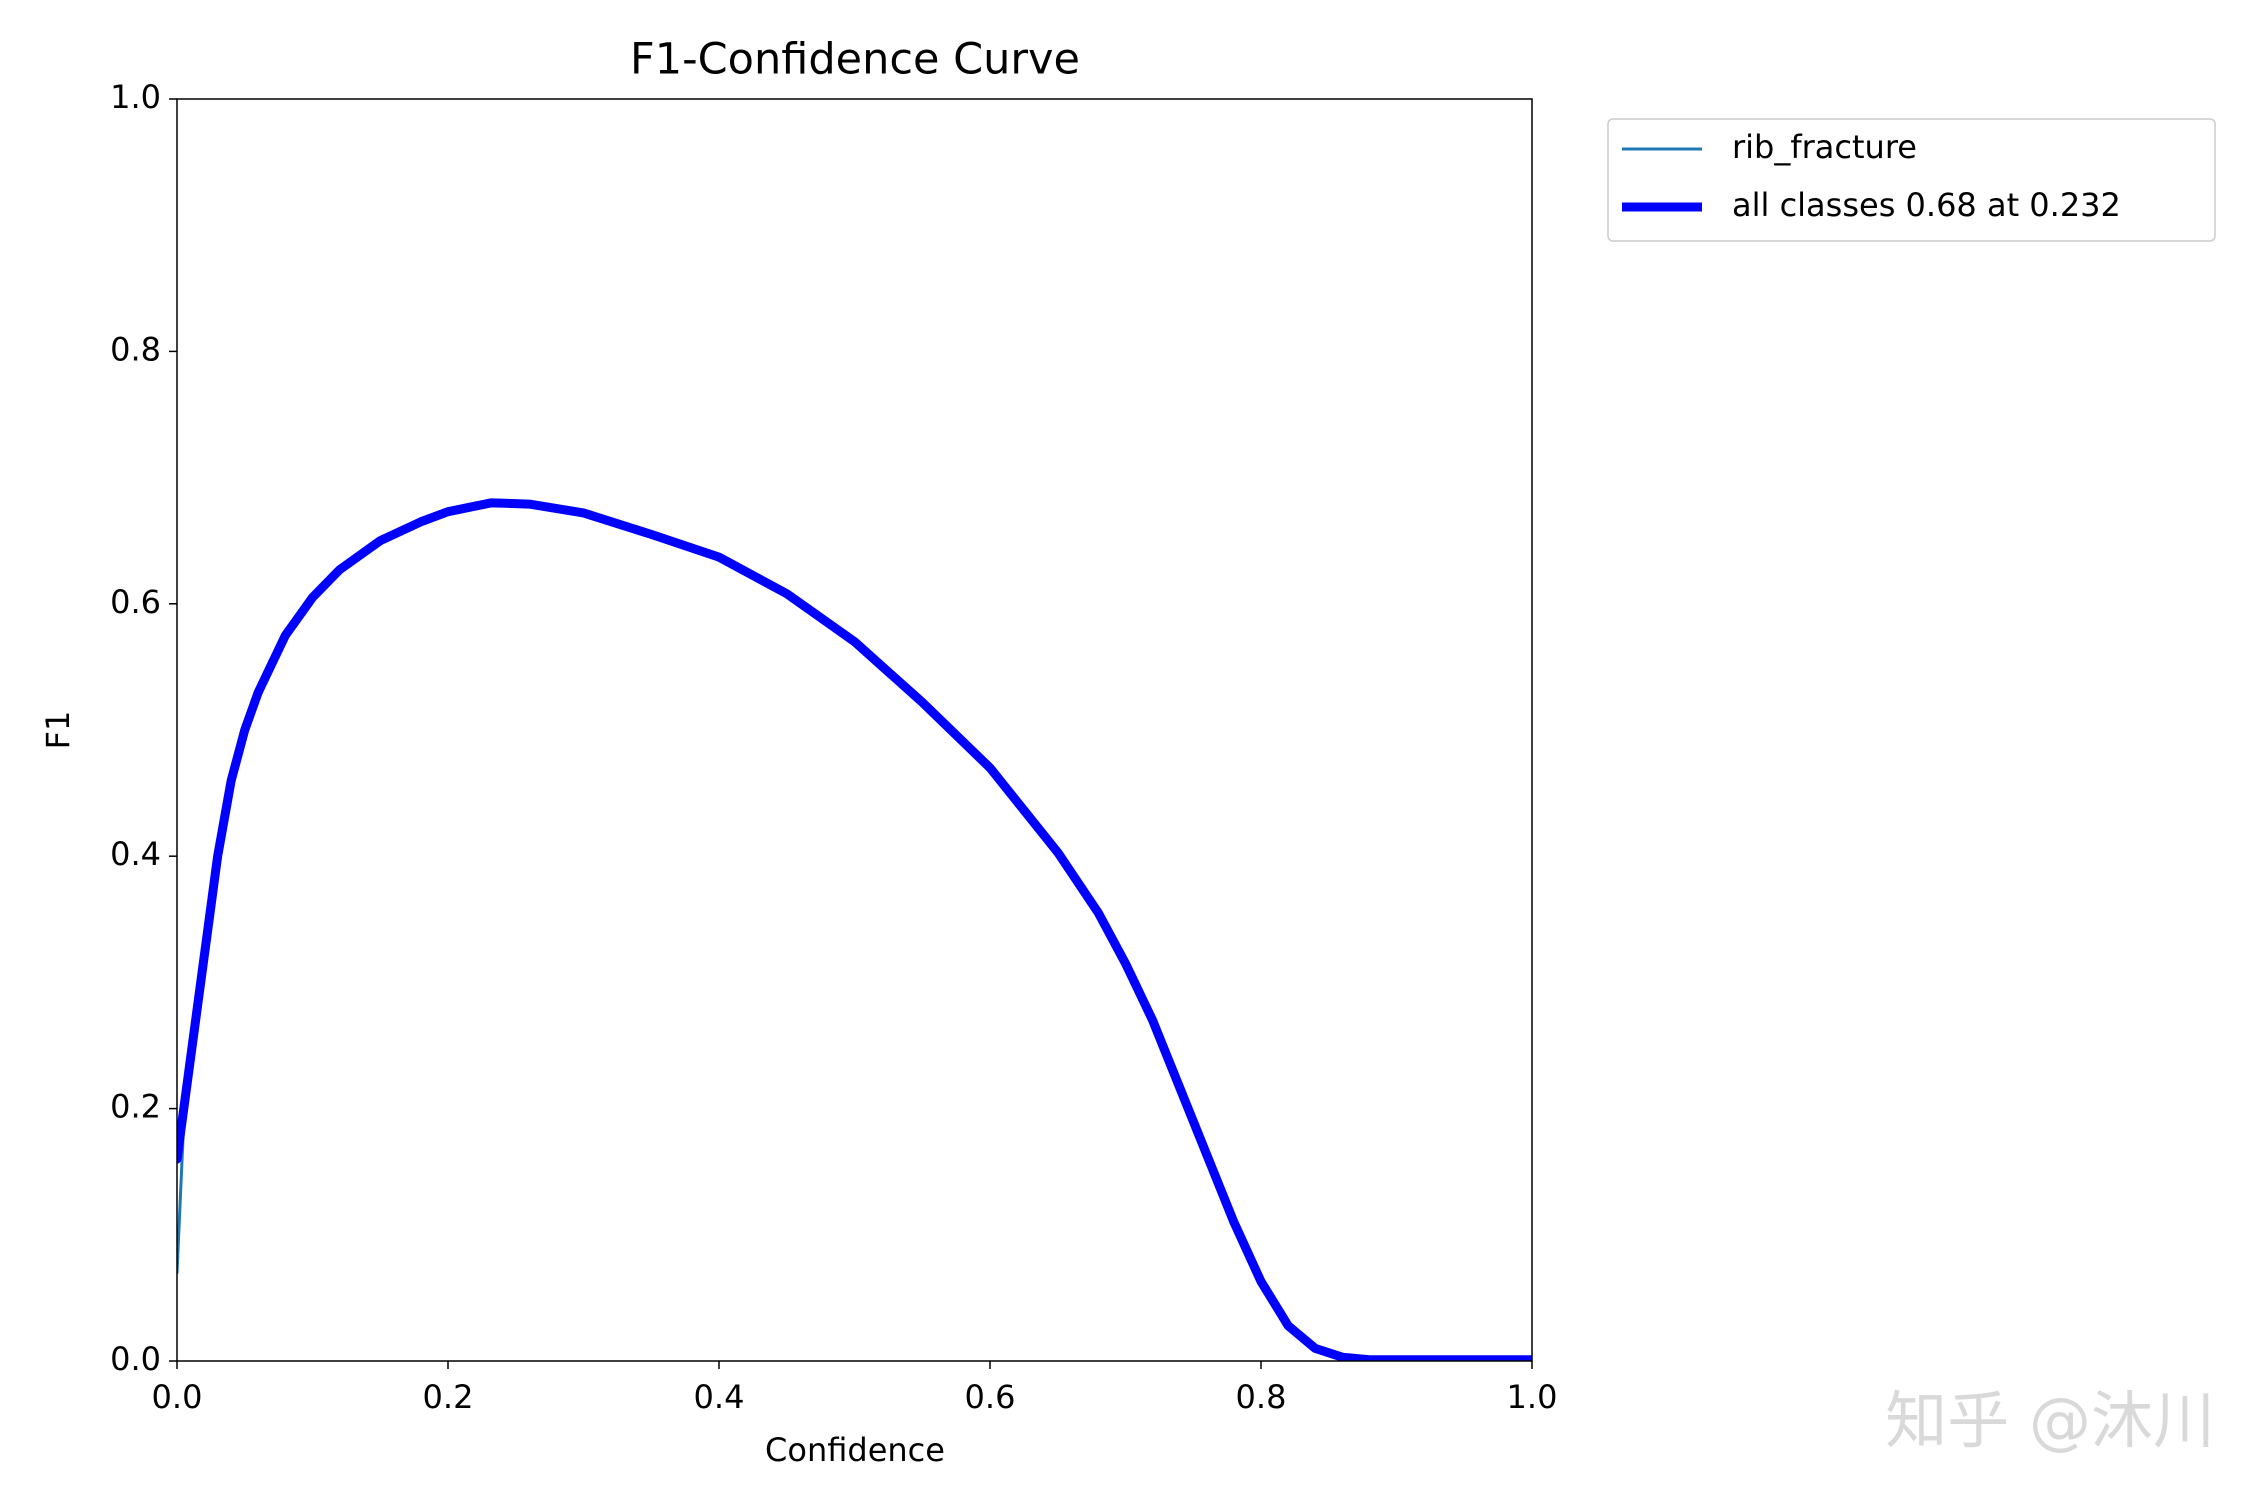 This screenshot has width=2250, height=1500. Describe the element at coordinates (1911, 180) in the screenshot. I see `legend-box` at that location.